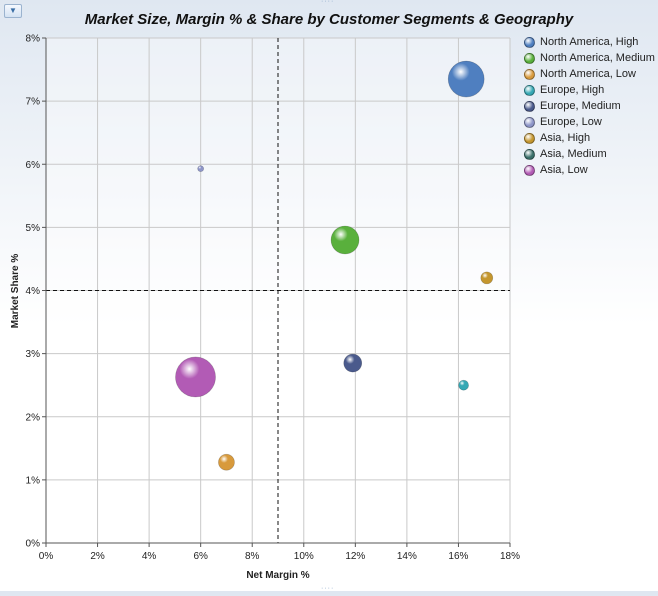  What do you see at coordinates (200, 168) in the screenshot?
I see `bubble: Europe, Low` at bounding box center [200, 168].